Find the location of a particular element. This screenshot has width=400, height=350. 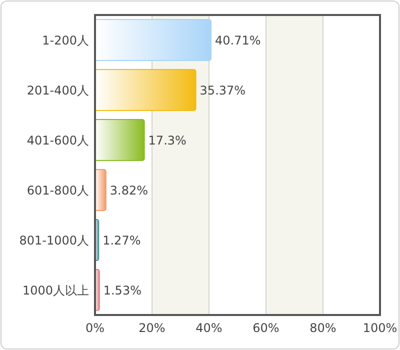

y-tick-label: 601-800人 is located at coordinates (57, 191).